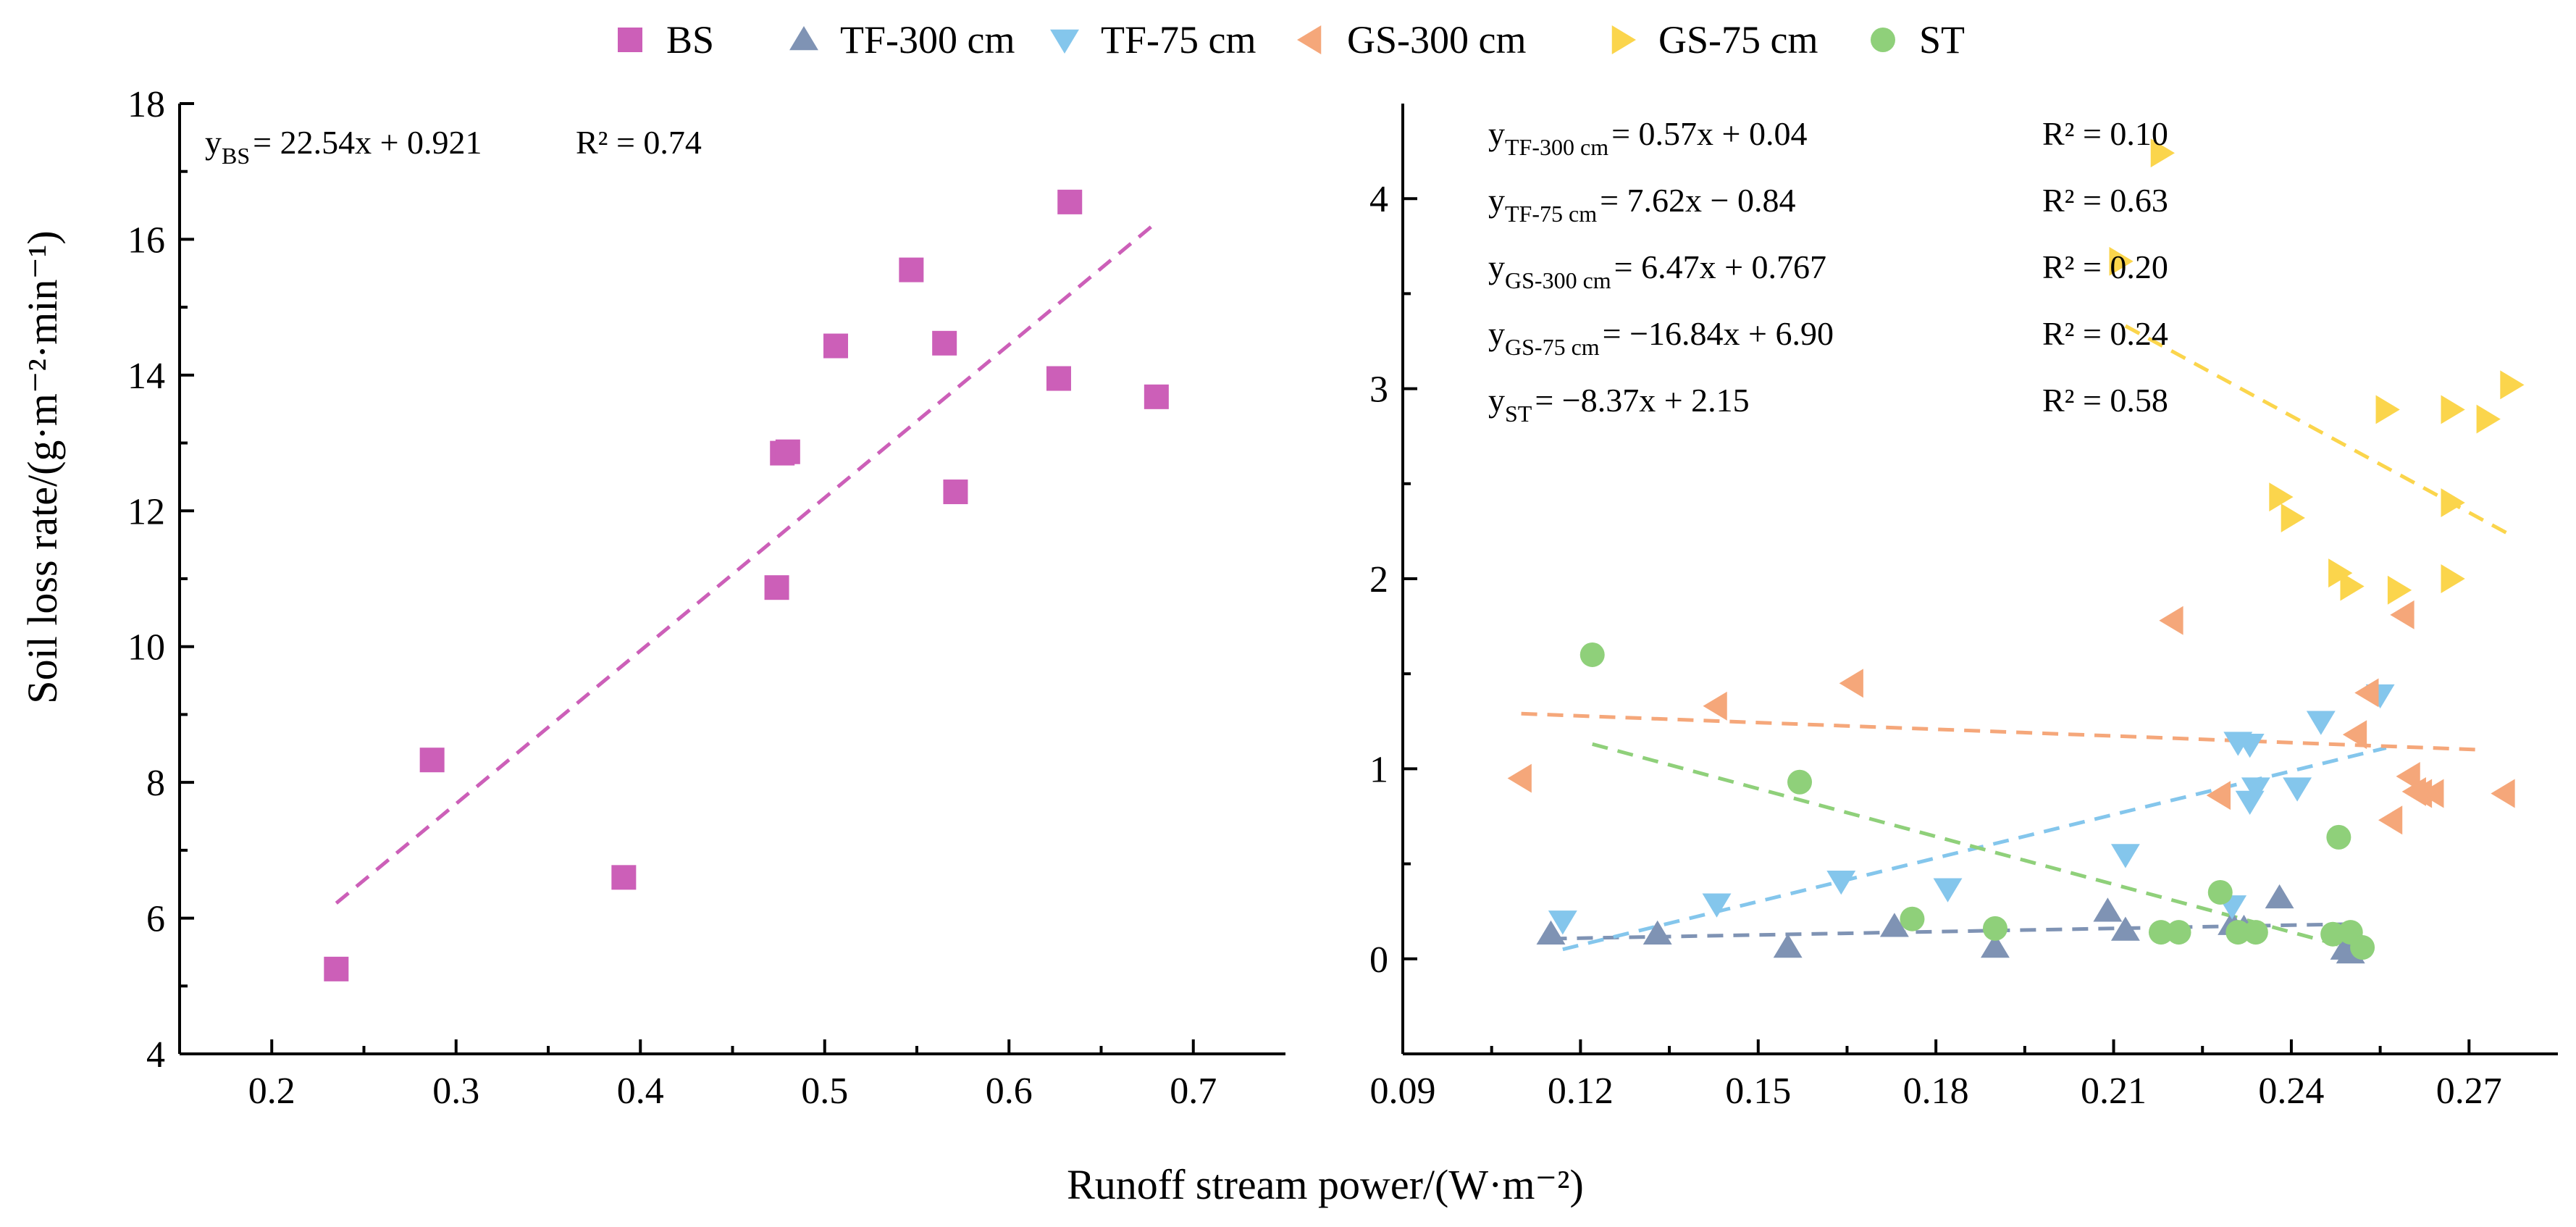 The width and height of the screenshot is (2576, 1227). What do you see at coordinates (1619, 404) in the screenshot?
I see `right-equation-st: yST= −8.37x + 2.15` at bounding box center [1619, 404].